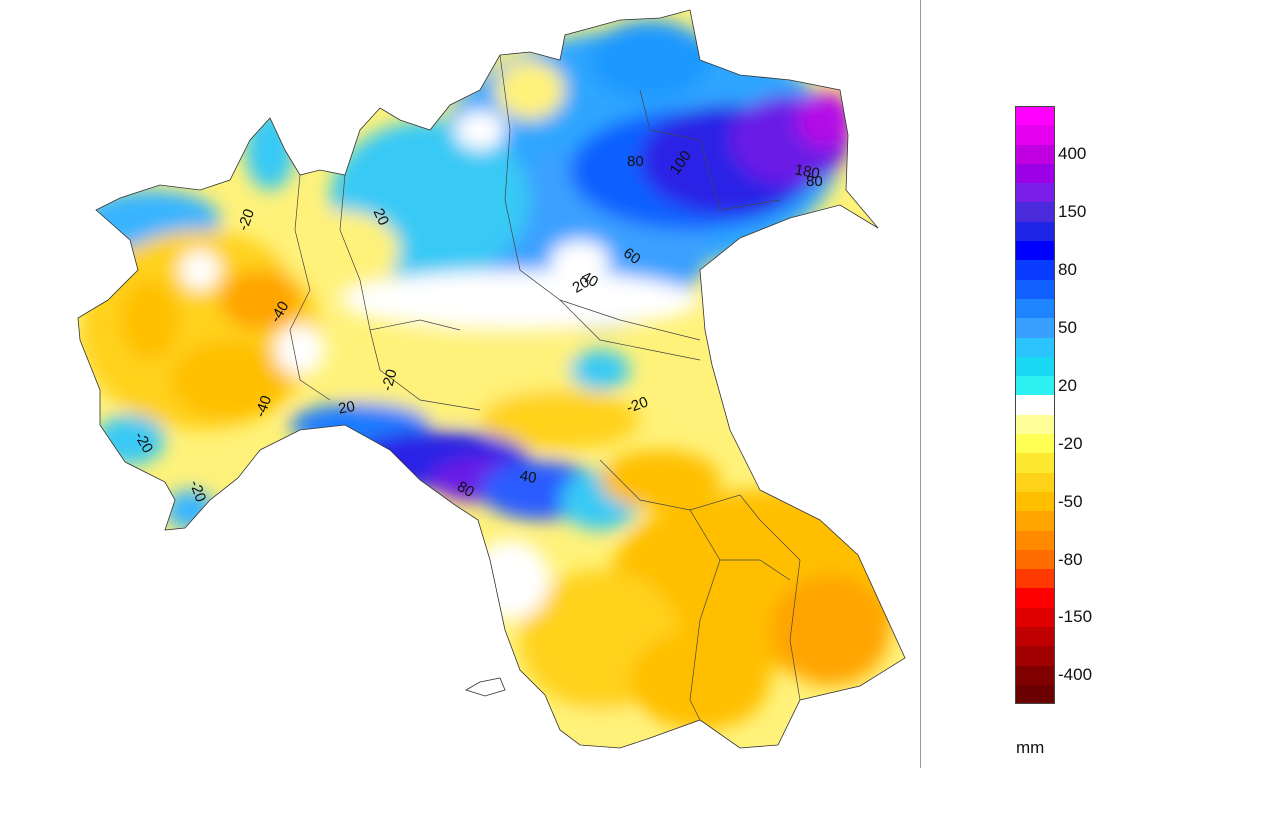 This screenshot has height=827, width=1280. What do you see at coordinates (1030, 747) in the screenshot?
I see `legend-unit-label: mm` at bounding box center [1030, 747].